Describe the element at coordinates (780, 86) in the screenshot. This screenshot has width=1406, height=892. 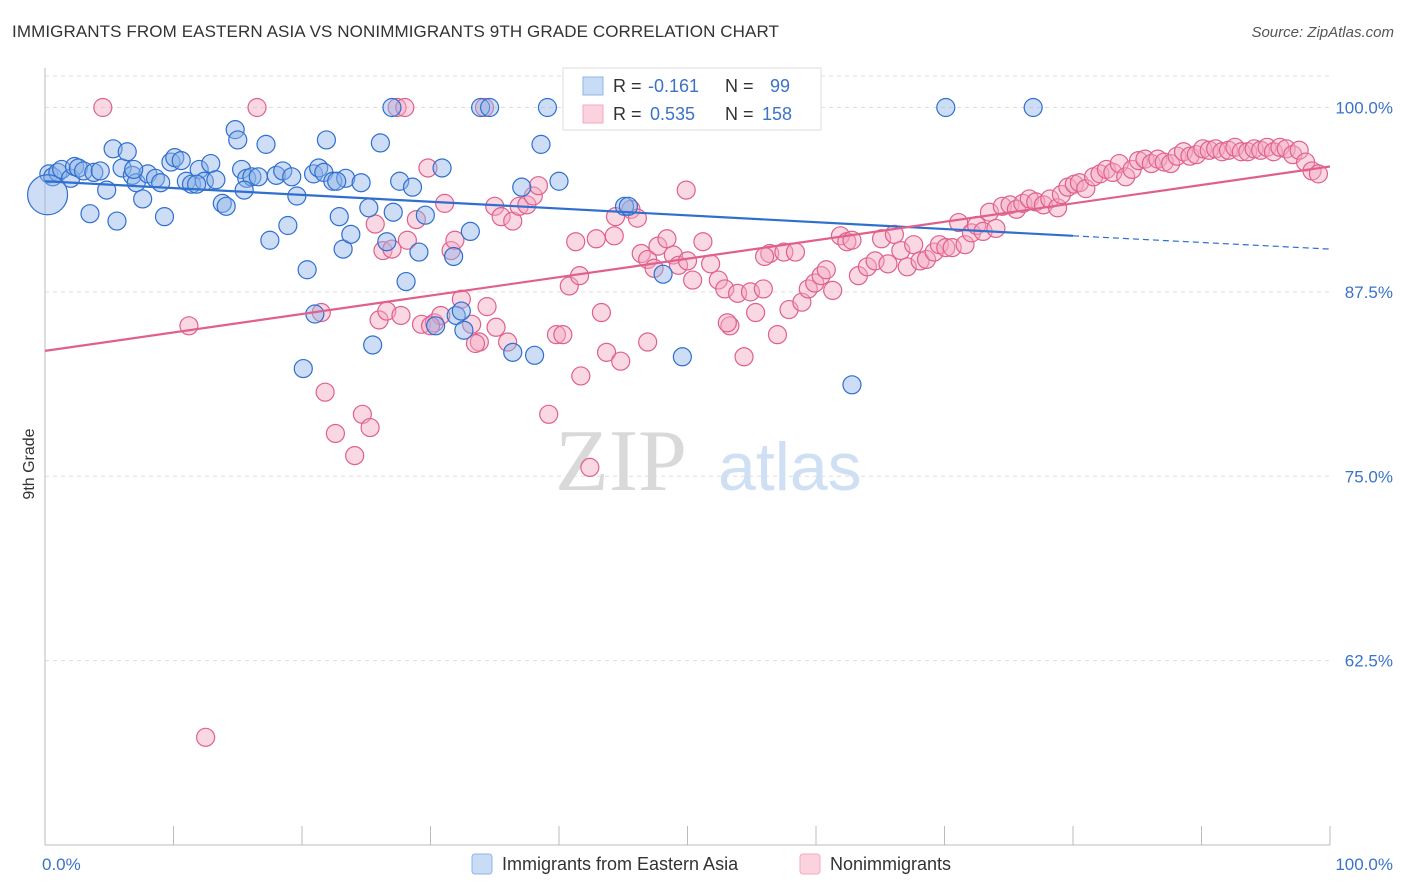
I see `stats-n-value-blue: 99` at that location.